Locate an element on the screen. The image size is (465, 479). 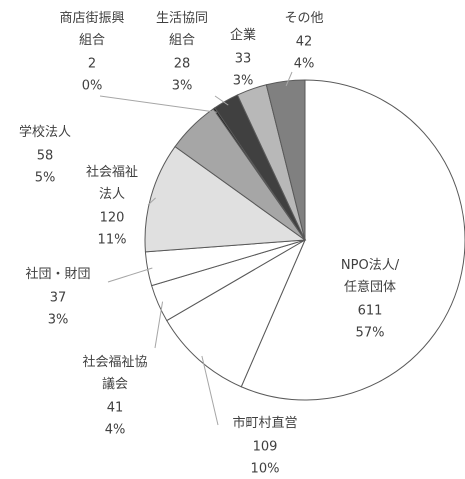
slice-label: 社会福祉法人 is located at coordinates (112, 183).